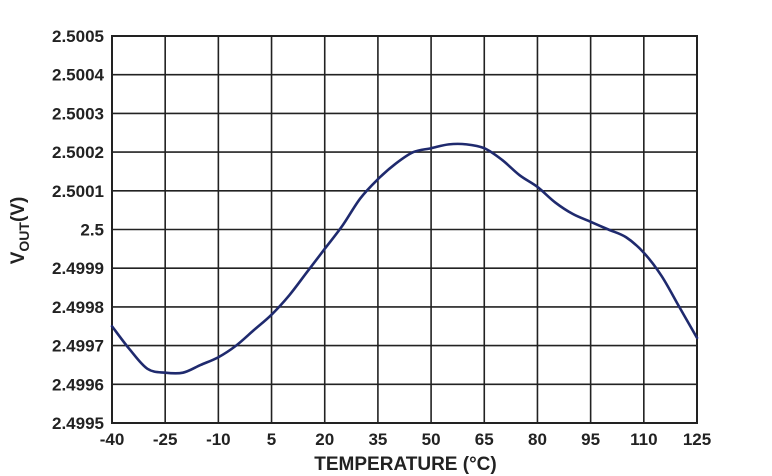 Image resolution: width=772 pixels, height=476 pixels. What do you see at coordinates (78, 307) in the screenshot?
I see `y-tick-label: 2.4998` at bounding box center [78, 307].